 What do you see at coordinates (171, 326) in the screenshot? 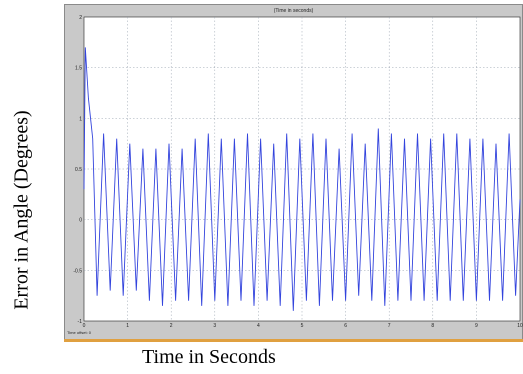
I see `x-tick-label: 2` at bounding box center [171, 326].